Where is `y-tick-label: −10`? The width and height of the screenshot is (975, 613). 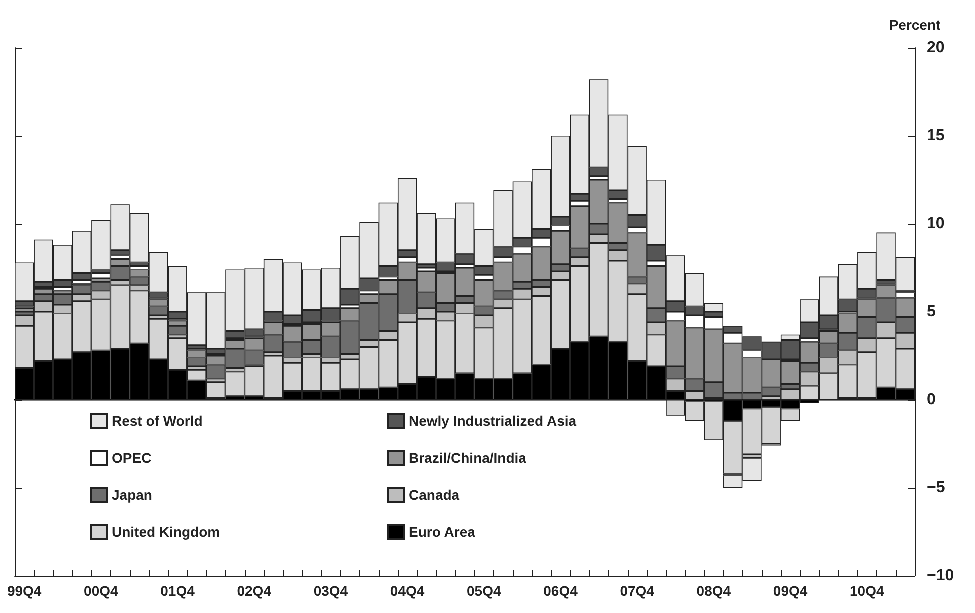 y-tick-label: −10 is located at coordinates (940, 576).